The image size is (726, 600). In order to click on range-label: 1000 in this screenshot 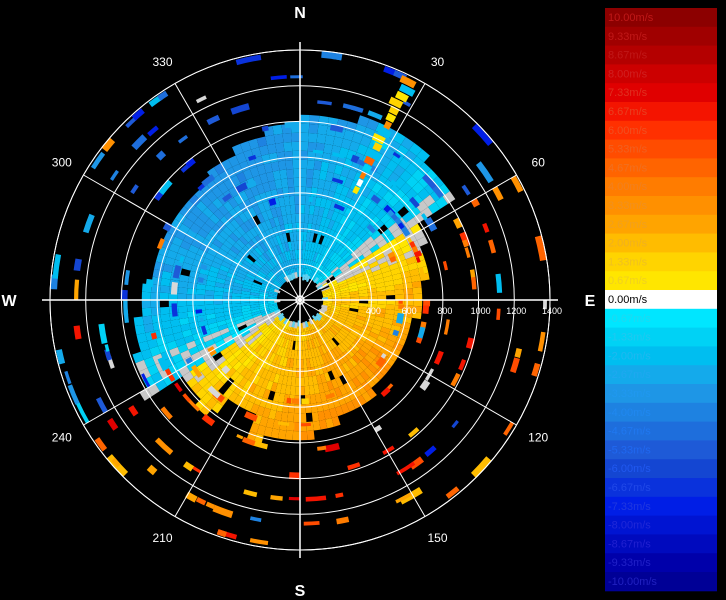, I will do `click(481, 311)`.